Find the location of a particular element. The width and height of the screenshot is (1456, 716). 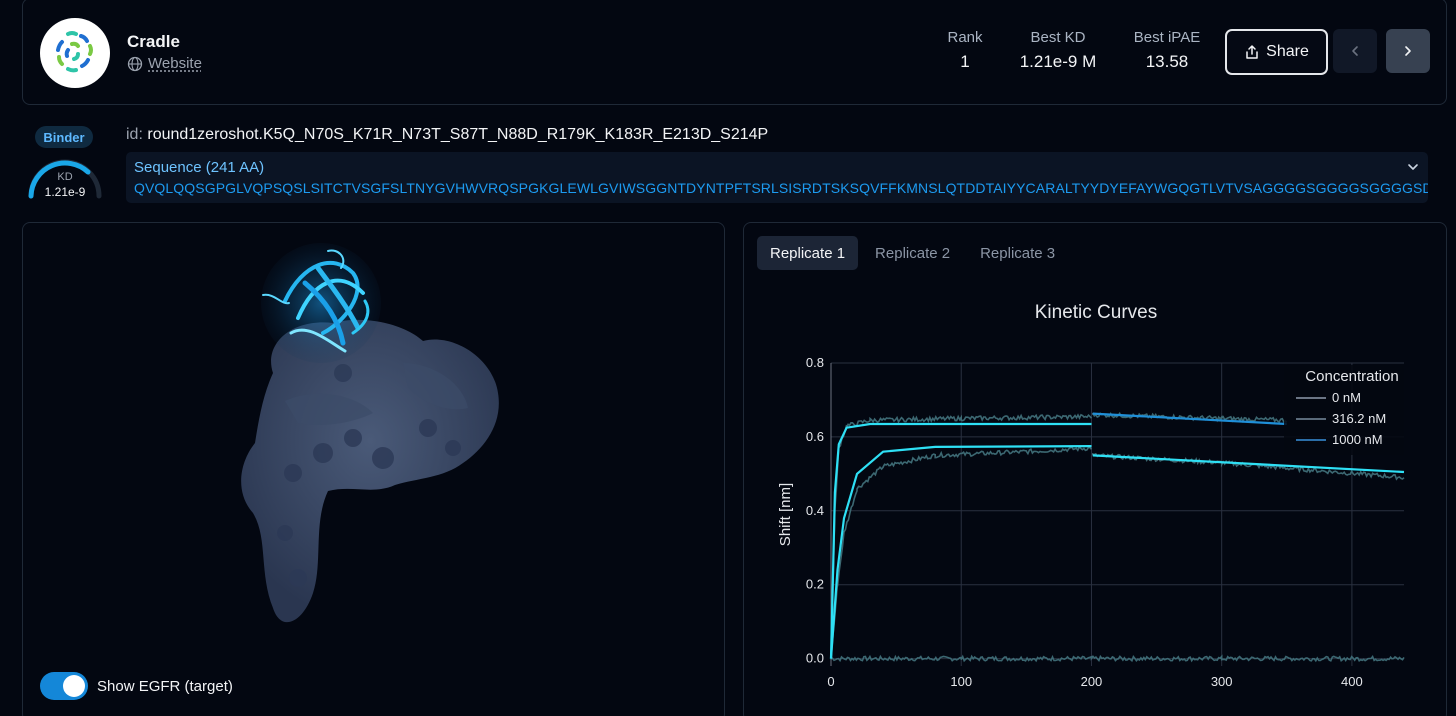

y-tick-label: 0.8 is located at coordinates (815, 362).